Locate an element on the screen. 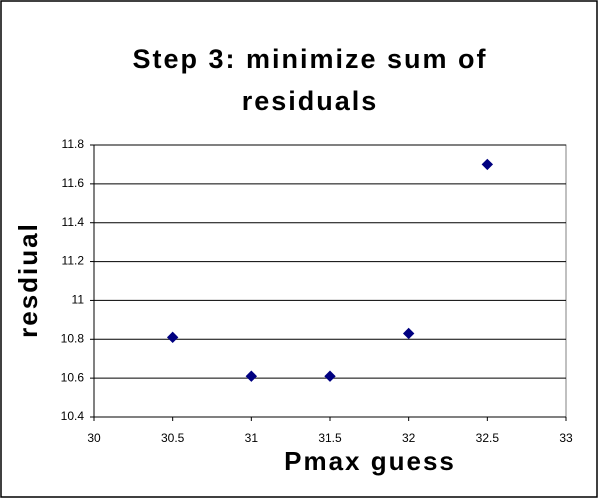 The width and height of the screenshot is (600, 500). x-tick-label: 33 is located at coordinates (566, 438).